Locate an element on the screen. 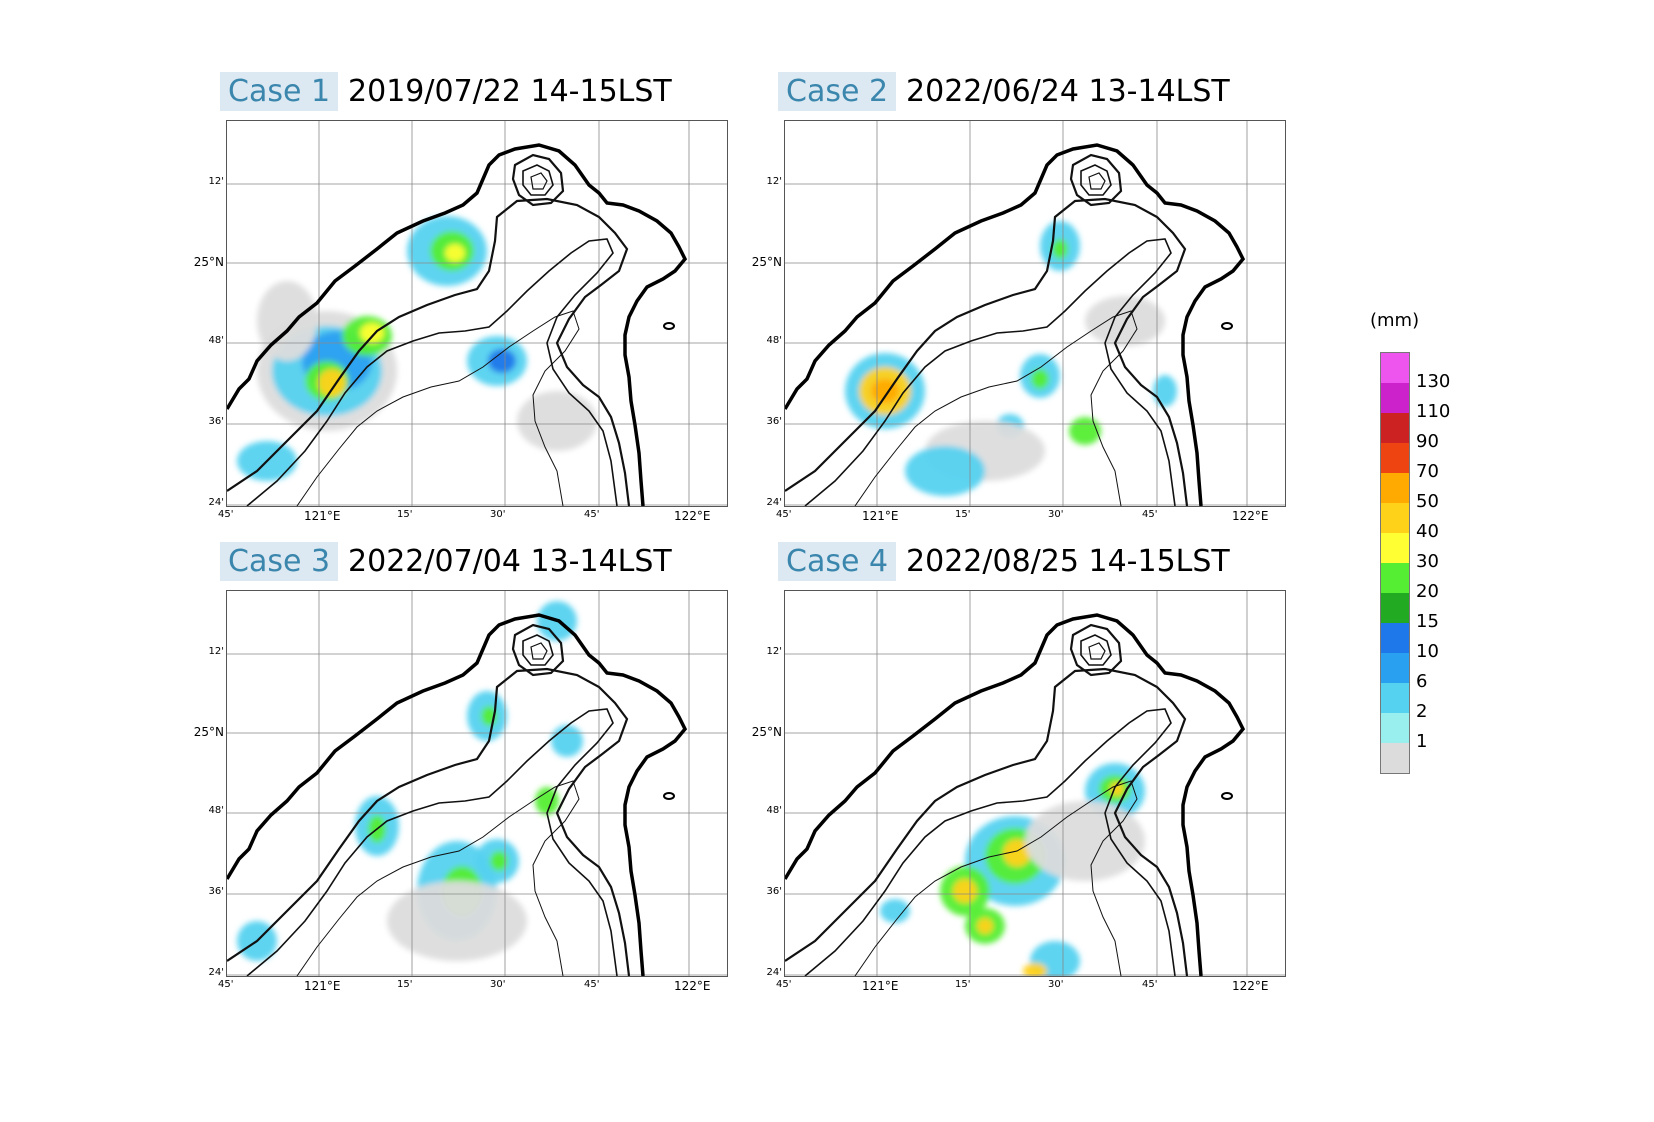 The image size is (1654, 1122). legend-colorbar is located at coordinates (1395, 563).